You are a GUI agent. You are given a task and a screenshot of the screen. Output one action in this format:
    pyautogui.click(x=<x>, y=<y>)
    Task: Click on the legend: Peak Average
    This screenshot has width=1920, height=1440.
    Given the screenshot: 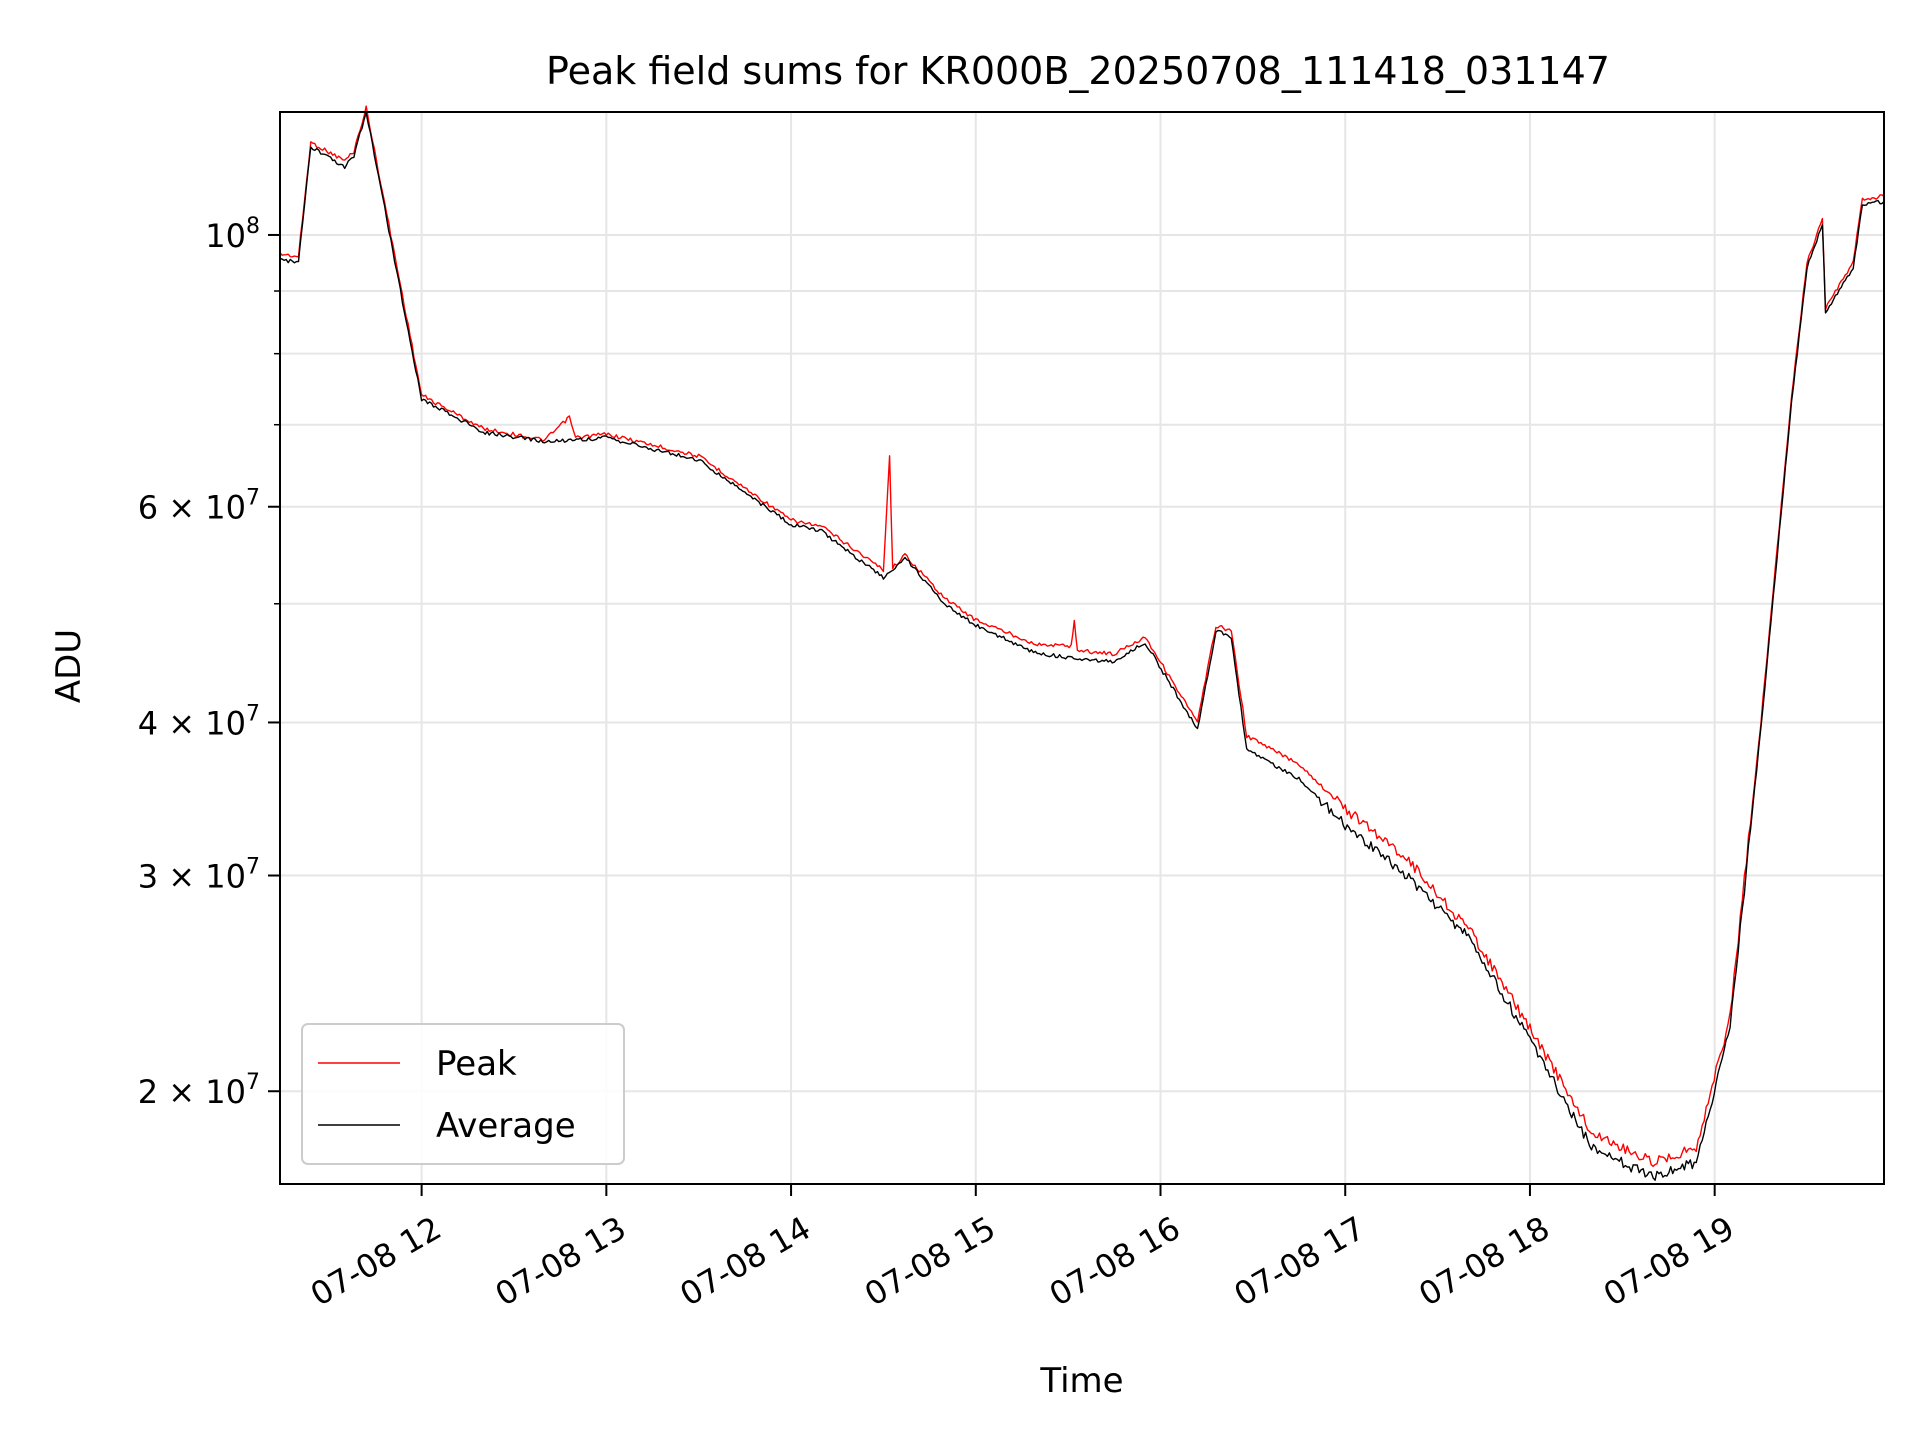 What is the action you would take?
    pyautogui.click(x=463, y=1094)
    